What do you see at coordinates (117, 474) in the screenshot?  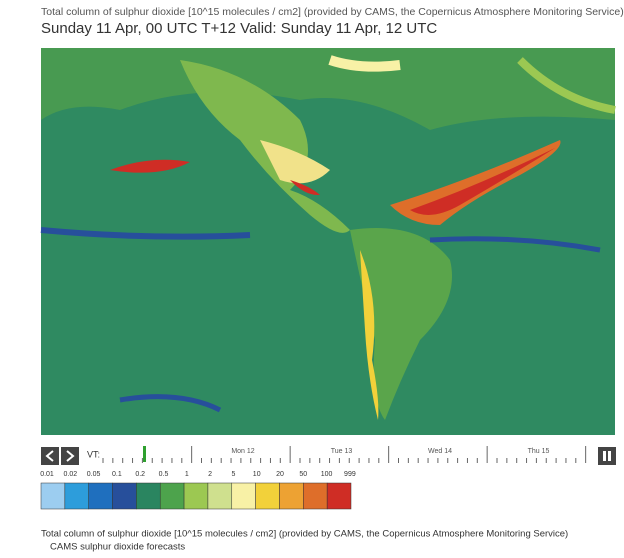 I see `legend-label: 0.1` at bounding box center [117, 474].